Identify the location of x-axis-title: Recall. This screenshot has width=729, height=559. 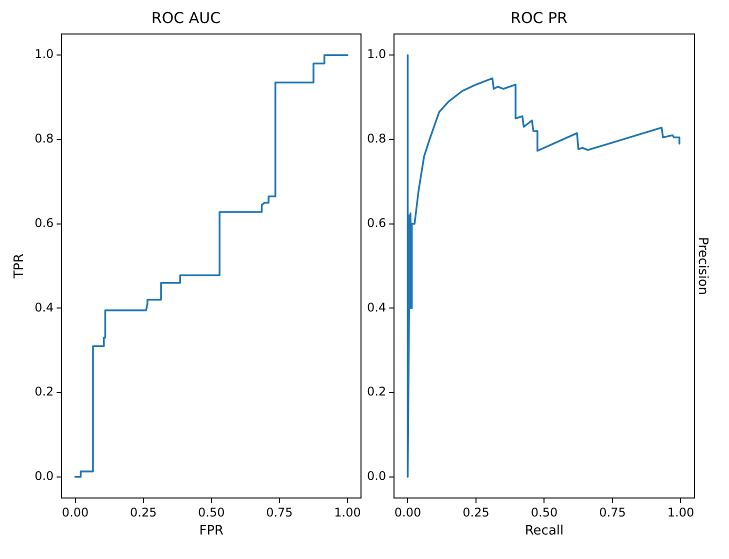
(544, 531).